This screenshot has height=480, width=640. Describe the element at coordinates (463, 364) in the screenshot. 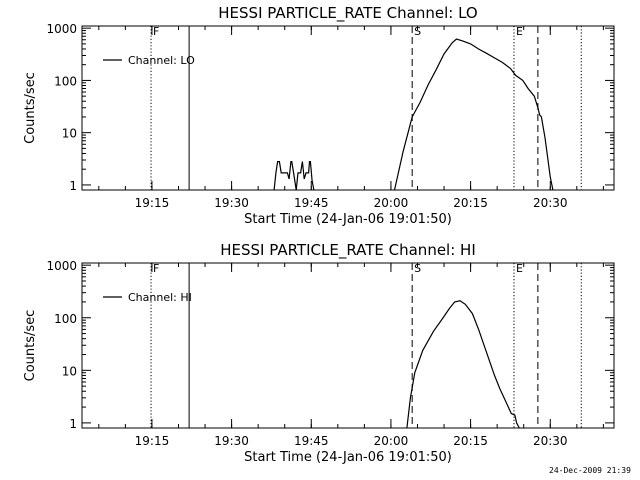

I see `series-line-hi` at that location.